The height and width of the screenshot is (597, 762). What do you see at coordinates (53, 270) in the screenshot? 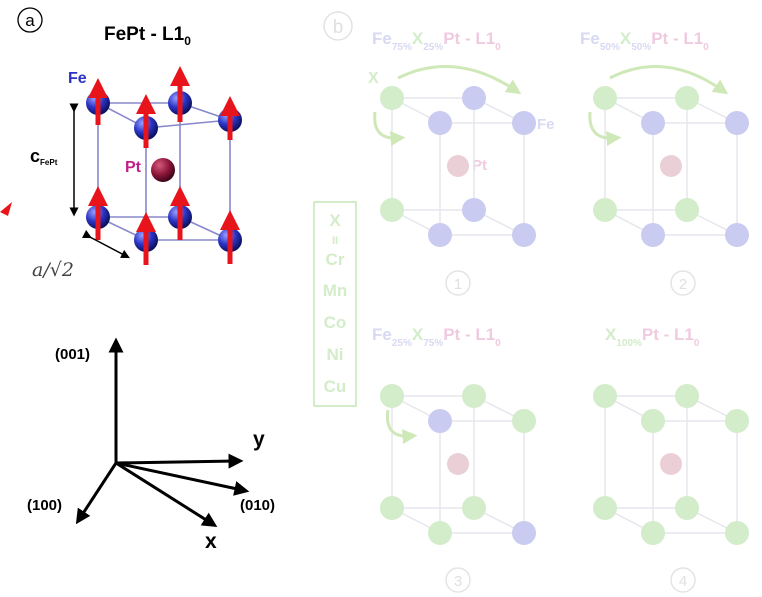
I see `a-label: a/√2` at bounding box center [53, 270].